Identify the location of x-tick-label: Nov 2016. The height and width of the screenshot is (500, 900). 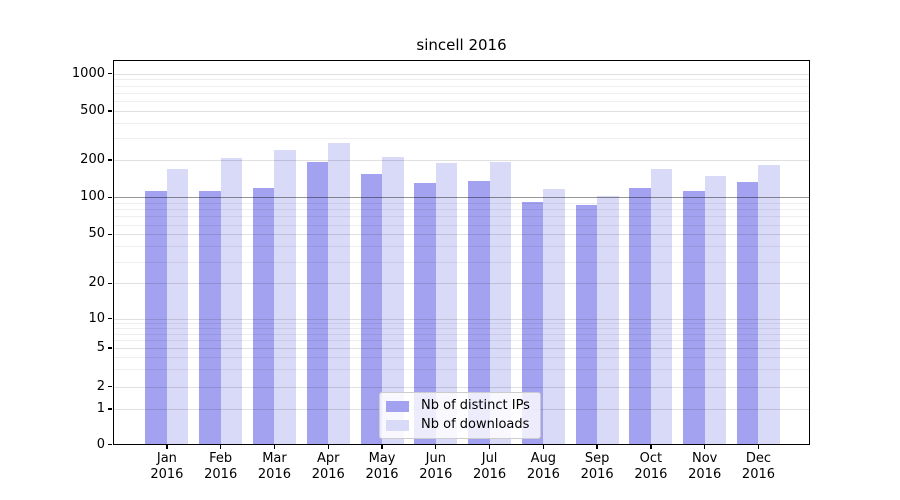
(705, 466).